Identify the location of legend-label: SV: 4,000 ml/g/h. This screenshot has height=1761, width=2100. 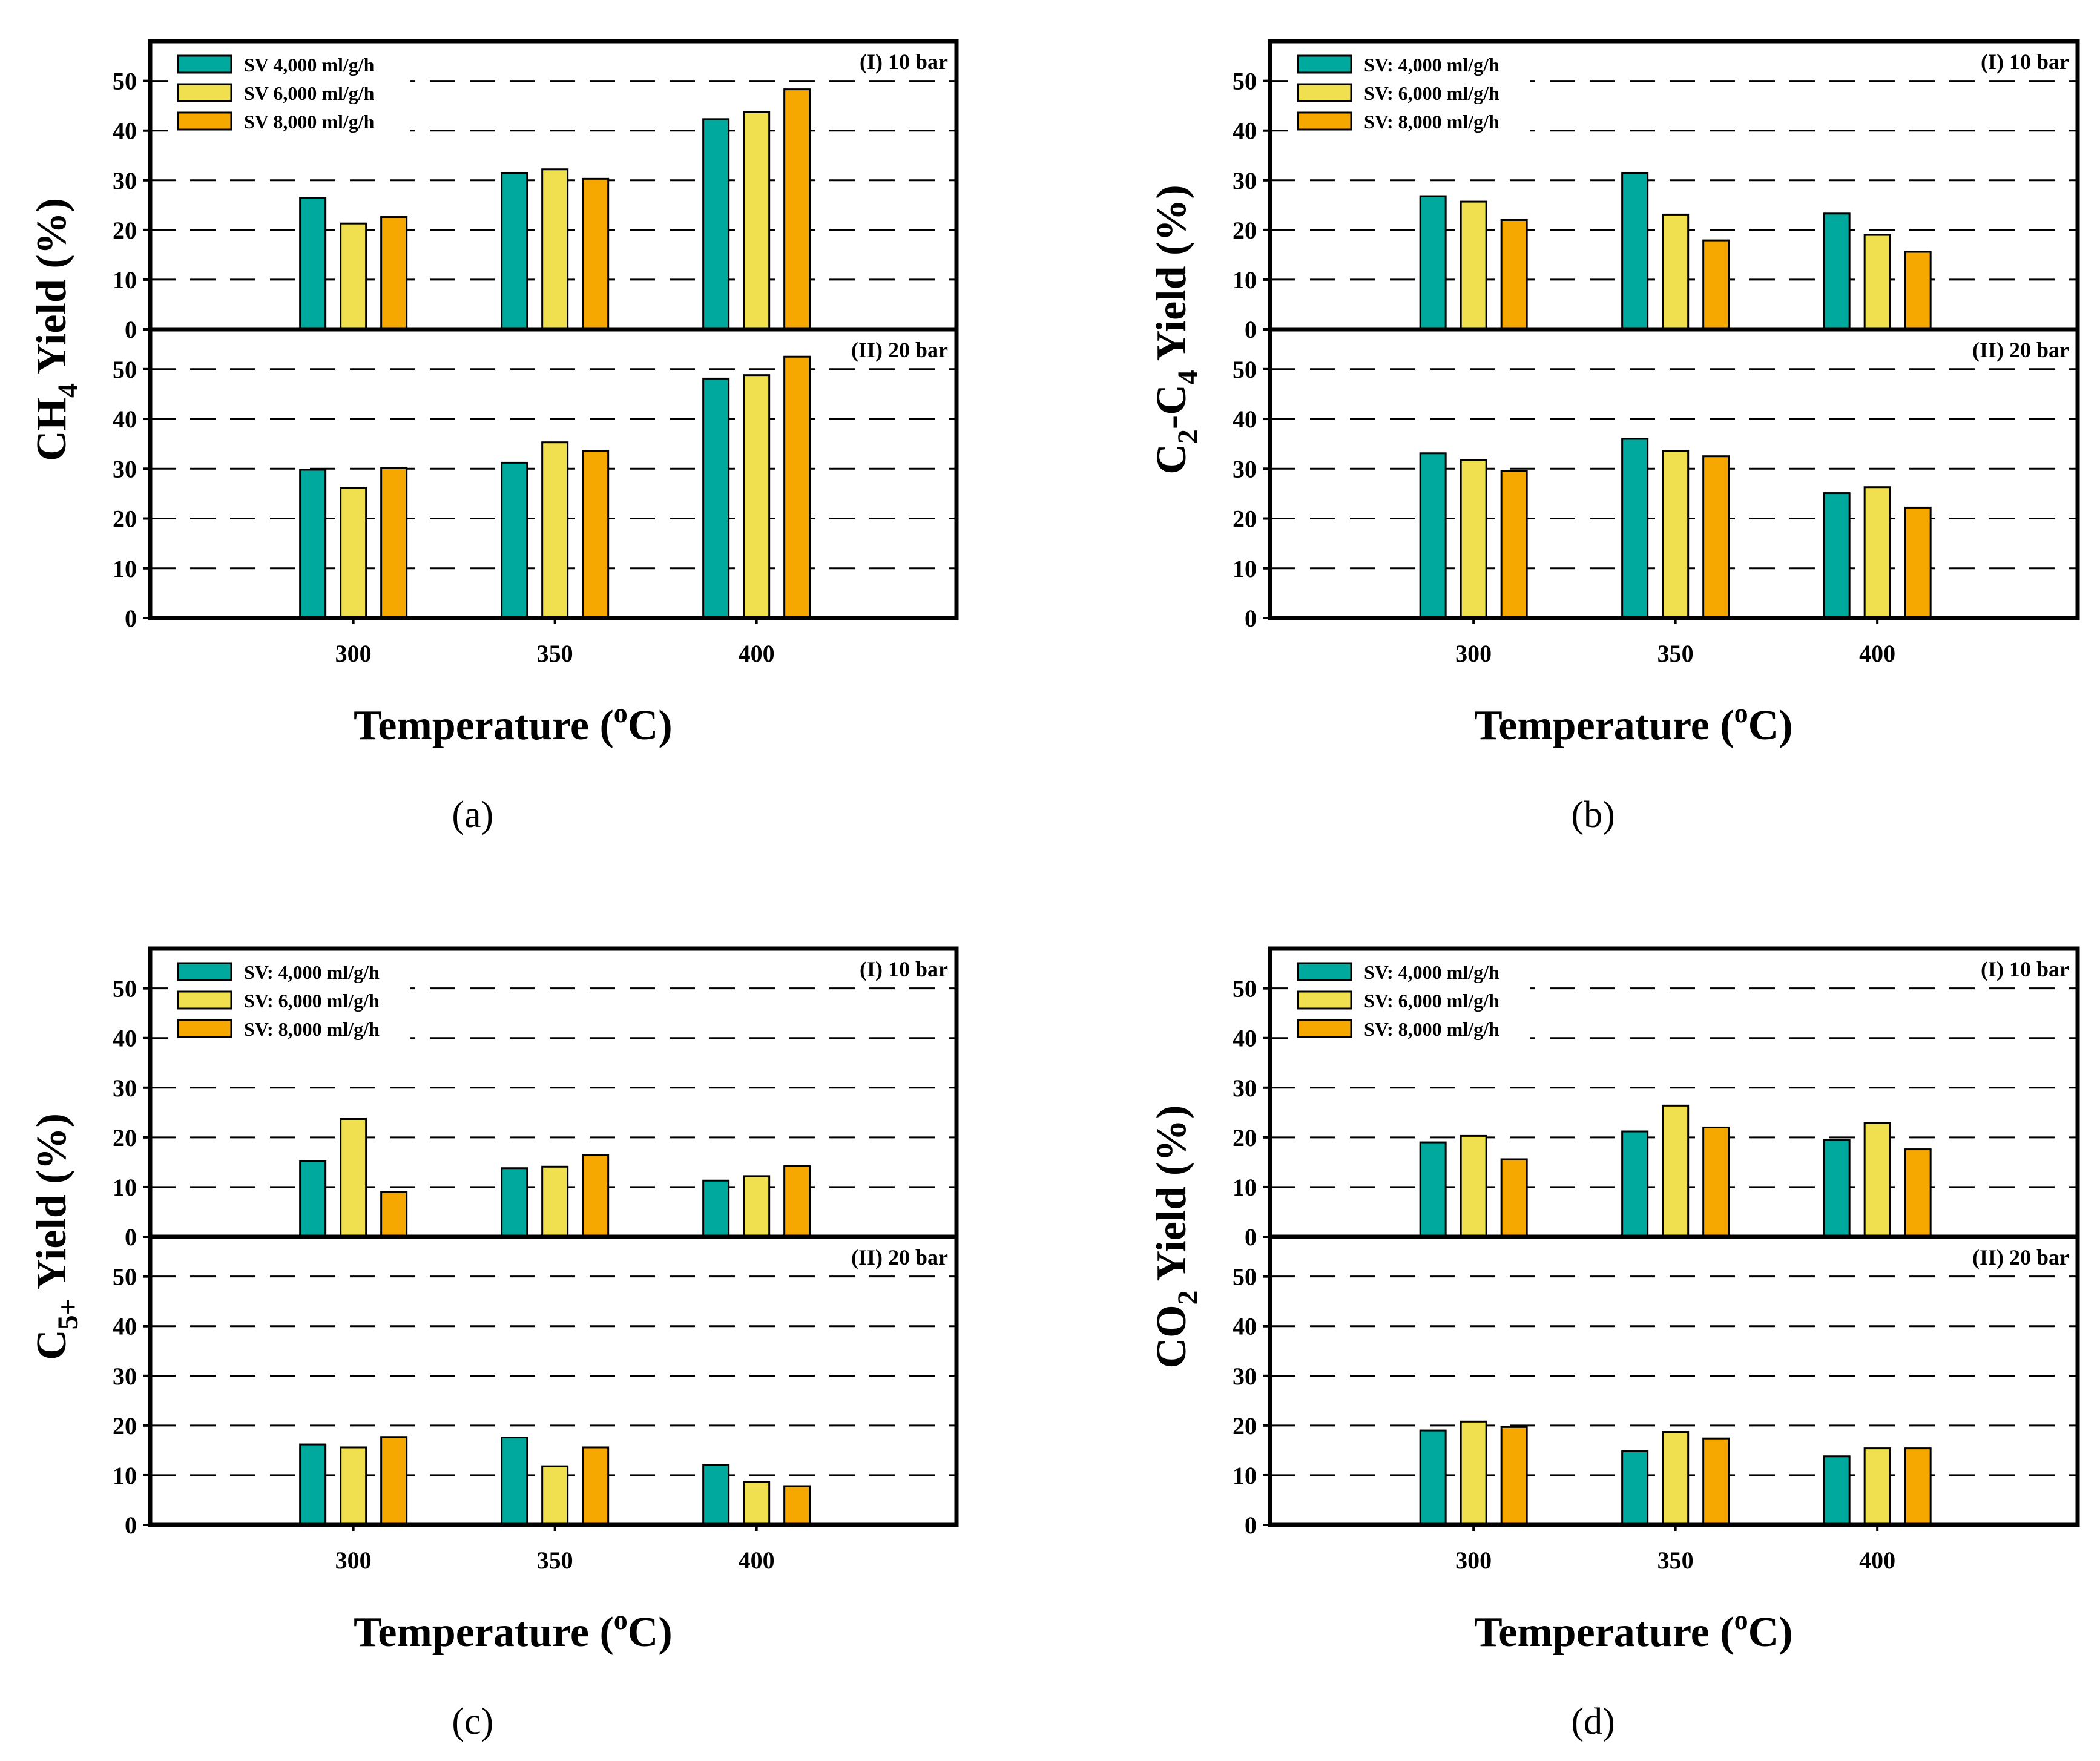
(1431, 65).